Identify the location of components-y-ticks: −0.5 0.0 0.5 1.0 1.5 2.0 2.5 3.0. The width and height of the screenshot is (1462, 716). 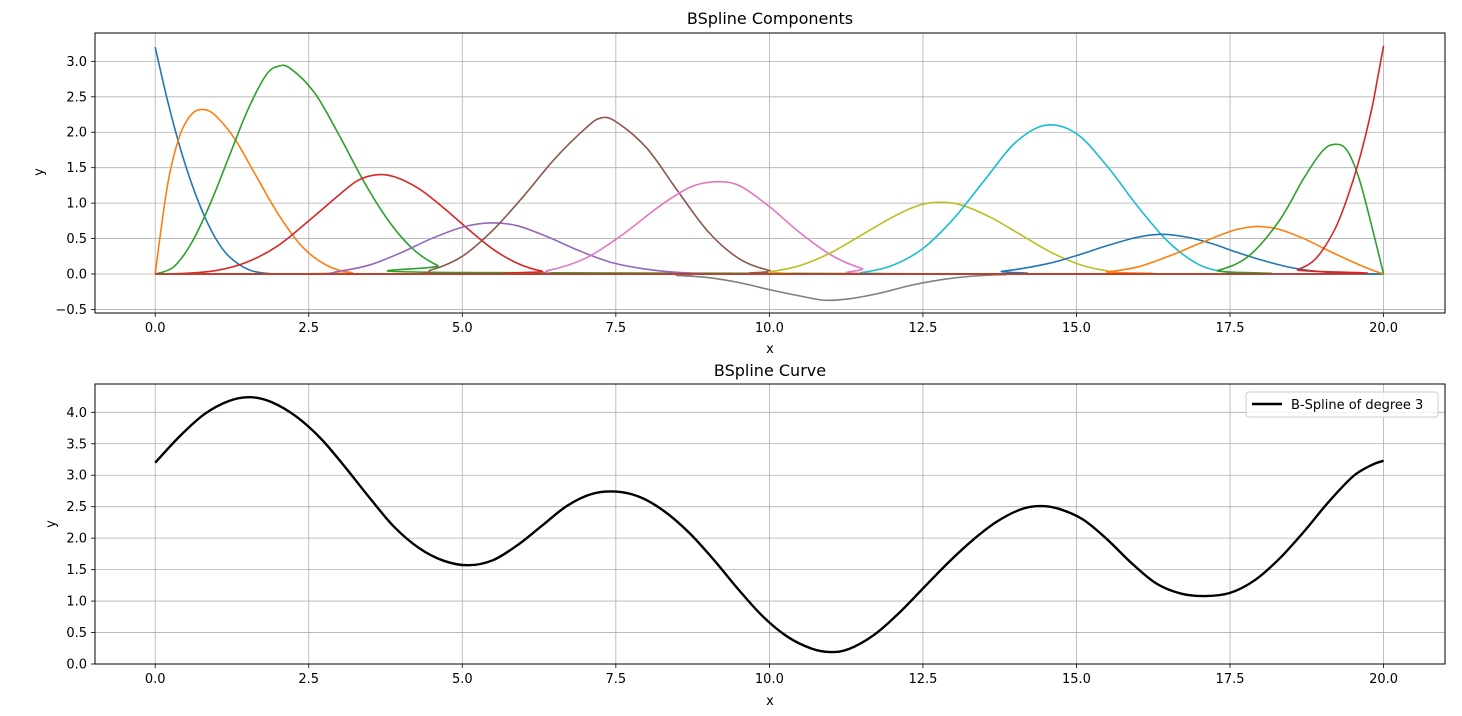
(75, 186).